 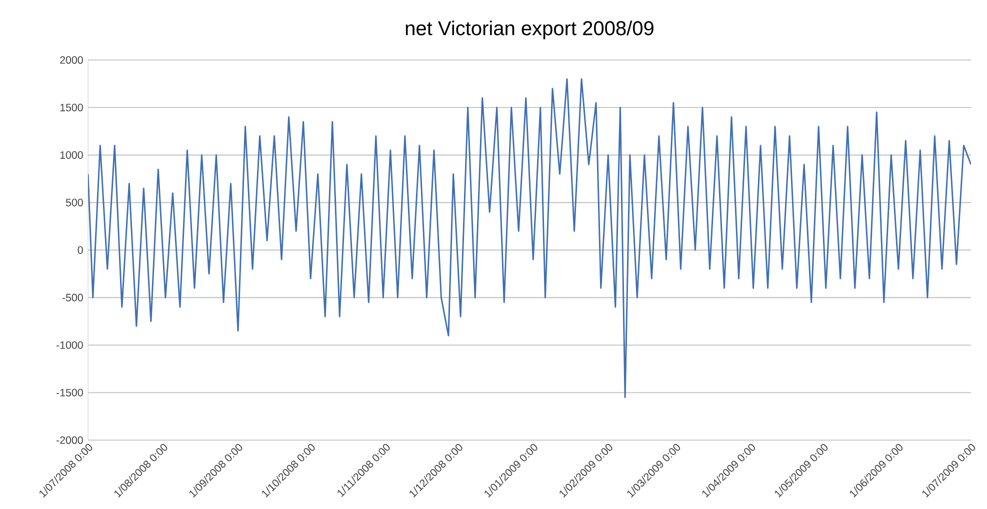 What do you see at coordinates (71, 155) in the screenshot?
I see `y-tick-label: 1000` at bounding box center [71, 155].